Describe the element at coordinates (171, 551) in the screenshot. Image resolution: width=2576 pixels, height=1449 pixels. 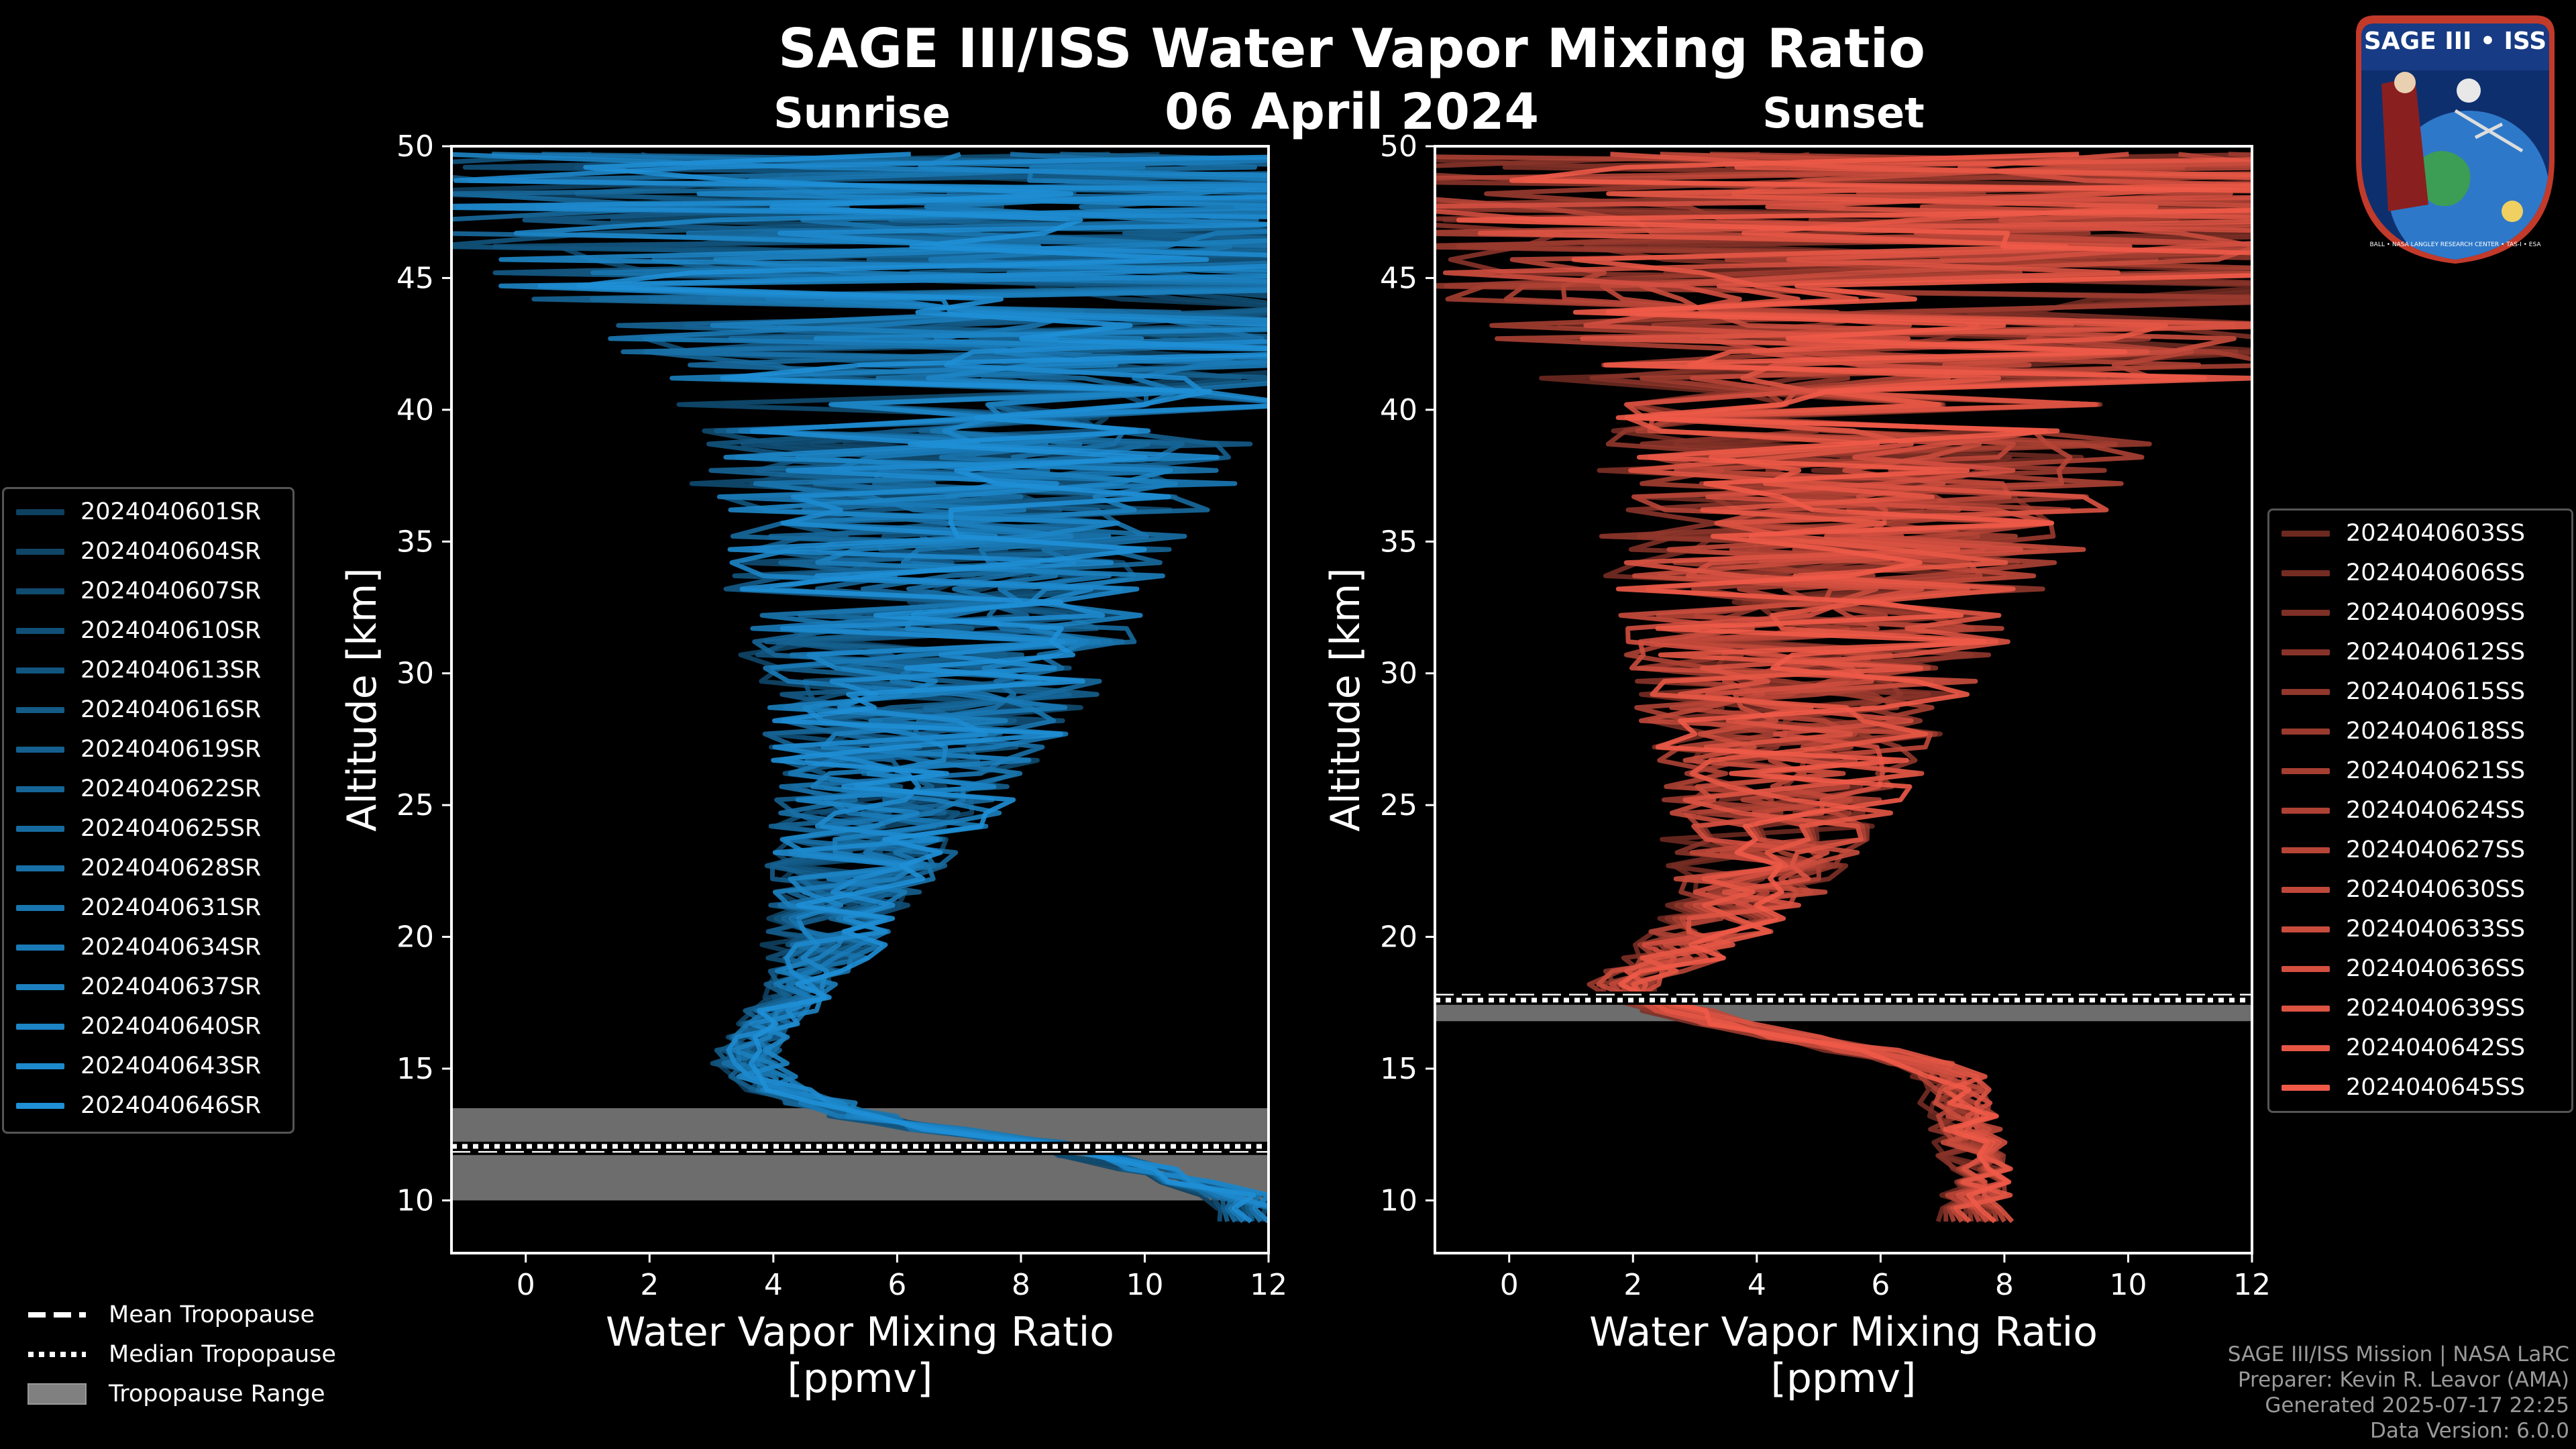
I see `sunrise-legend-label: 2024040604SR` at that location.